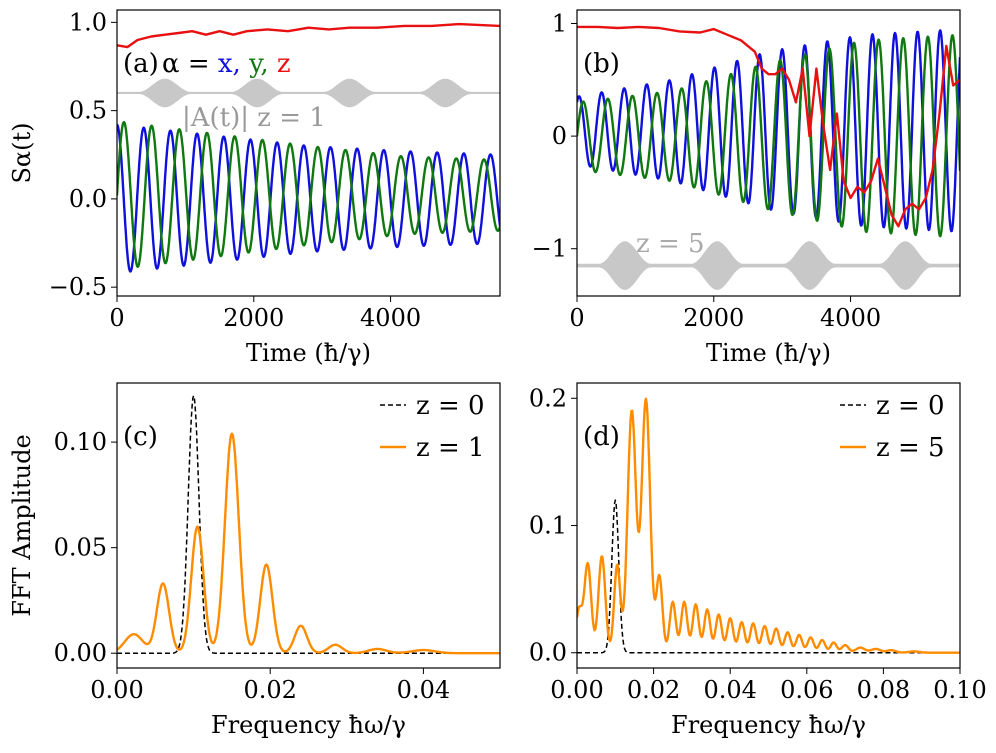 The width and height of the screenshot is (996, 753). What do you see at coordinates (308, 543) in the screenshot?
I see `series-c-z1` at bounding box center [308, 543].